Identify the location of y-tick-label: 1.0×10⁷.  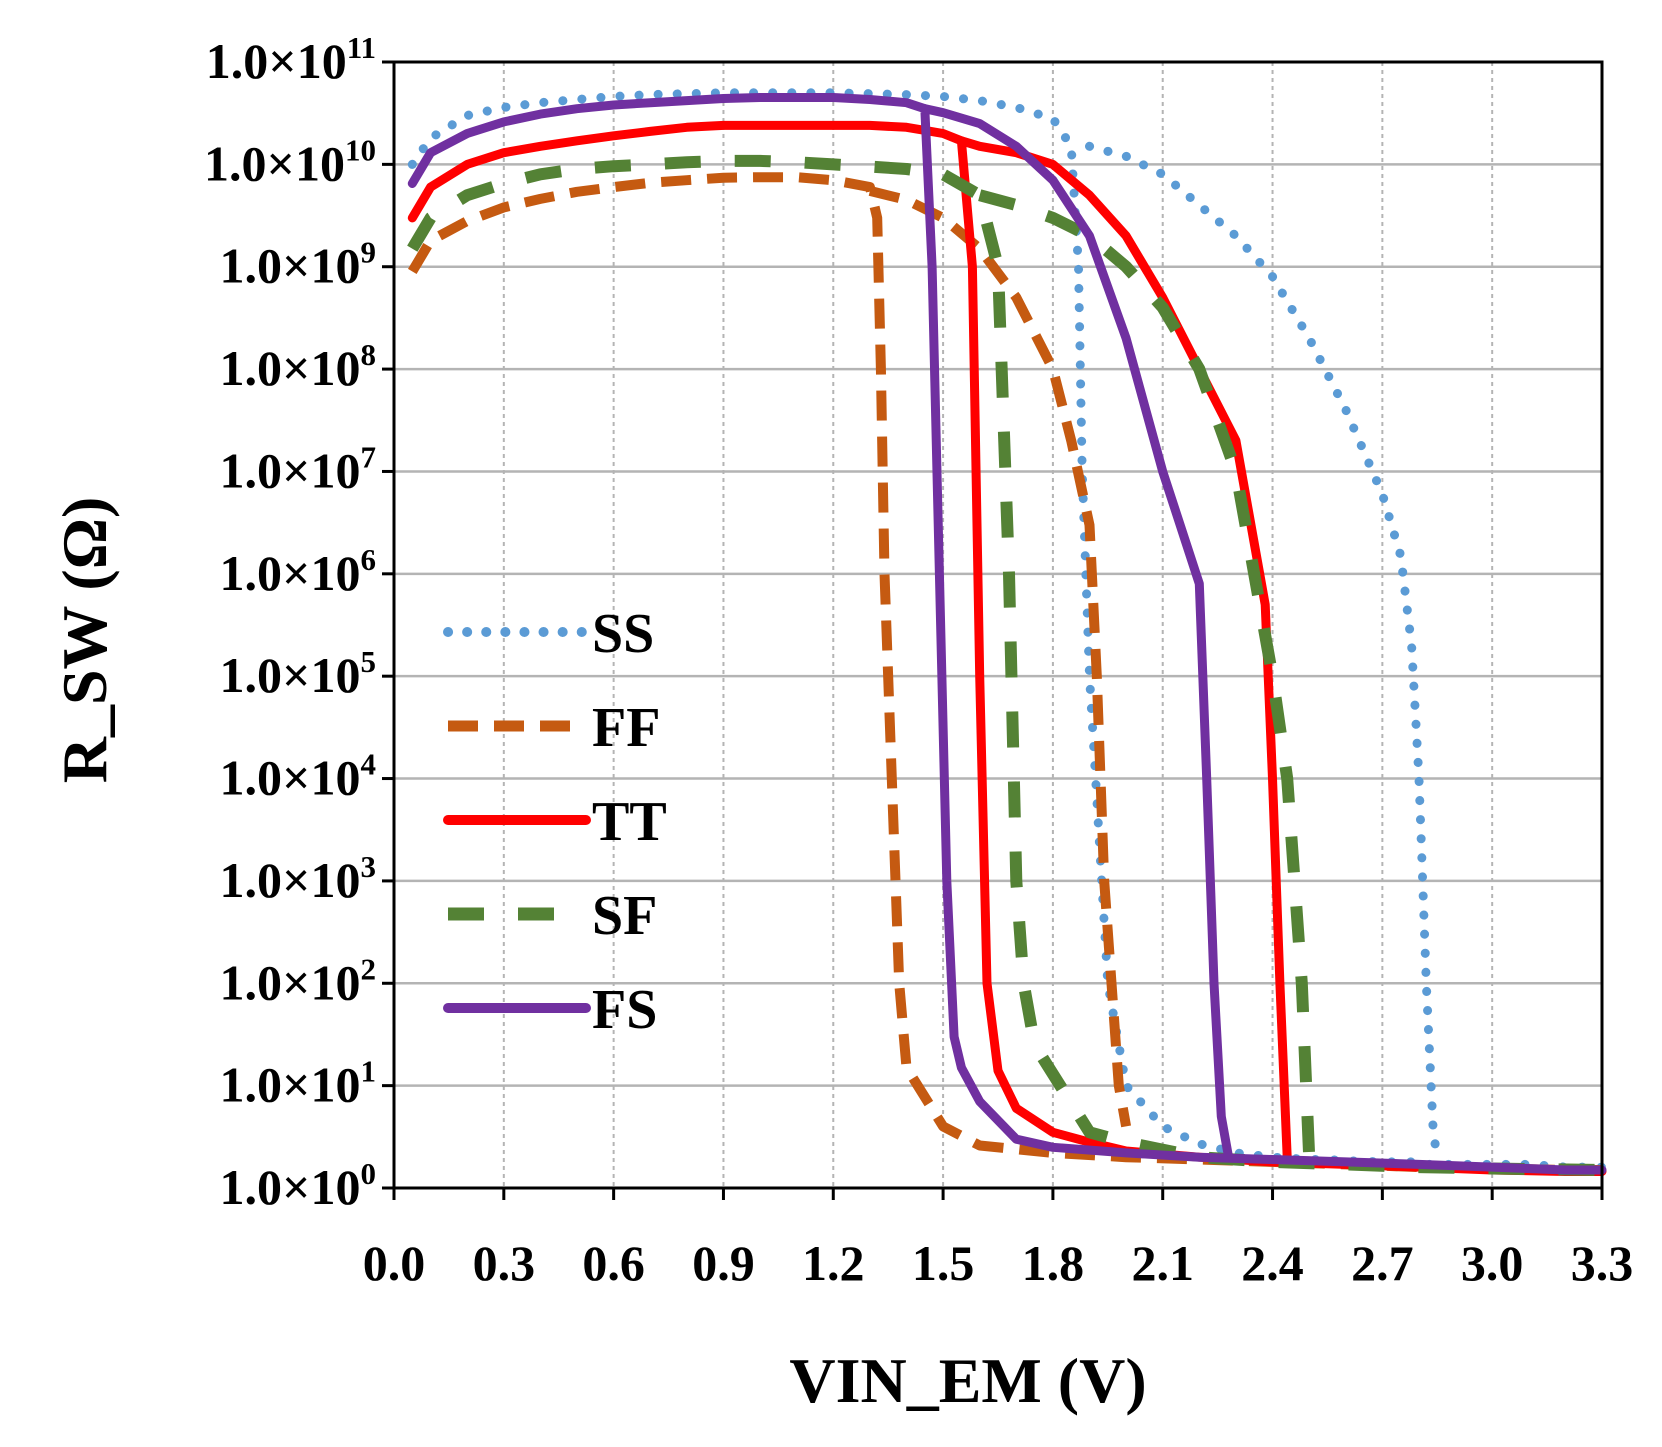
(298, 468).